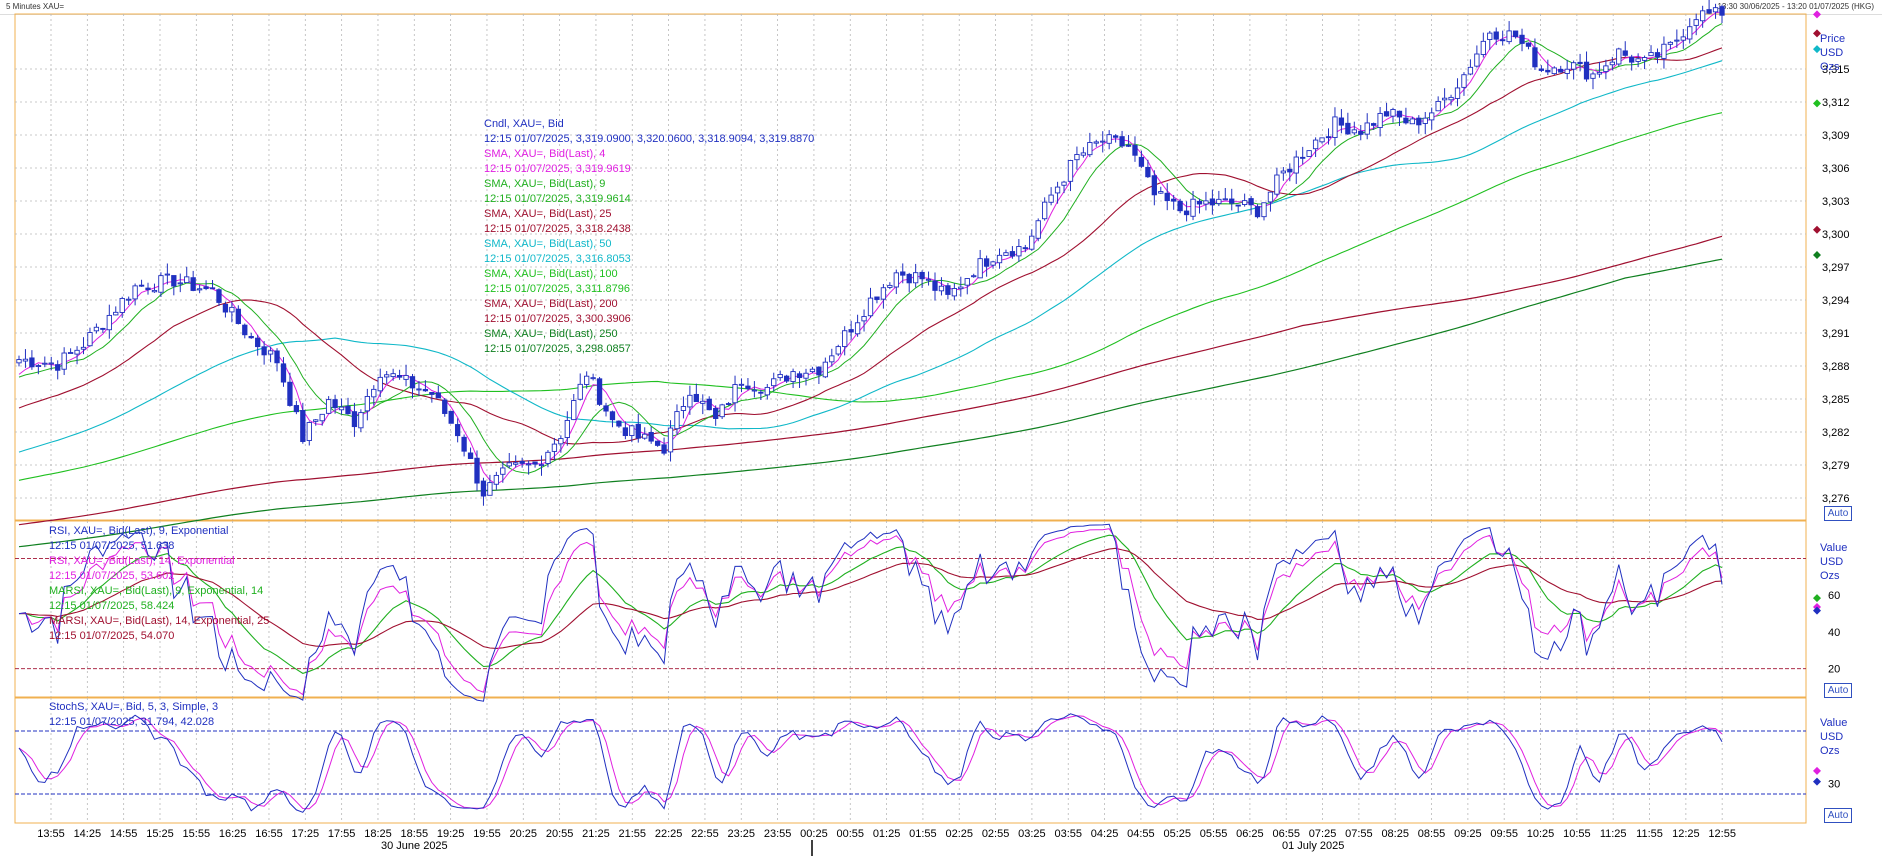 The image size is (1882, 858). Describe the element at coordinates (1838, 690) in the screenshot. I see `rsi-auto-button: Auto` at that location.